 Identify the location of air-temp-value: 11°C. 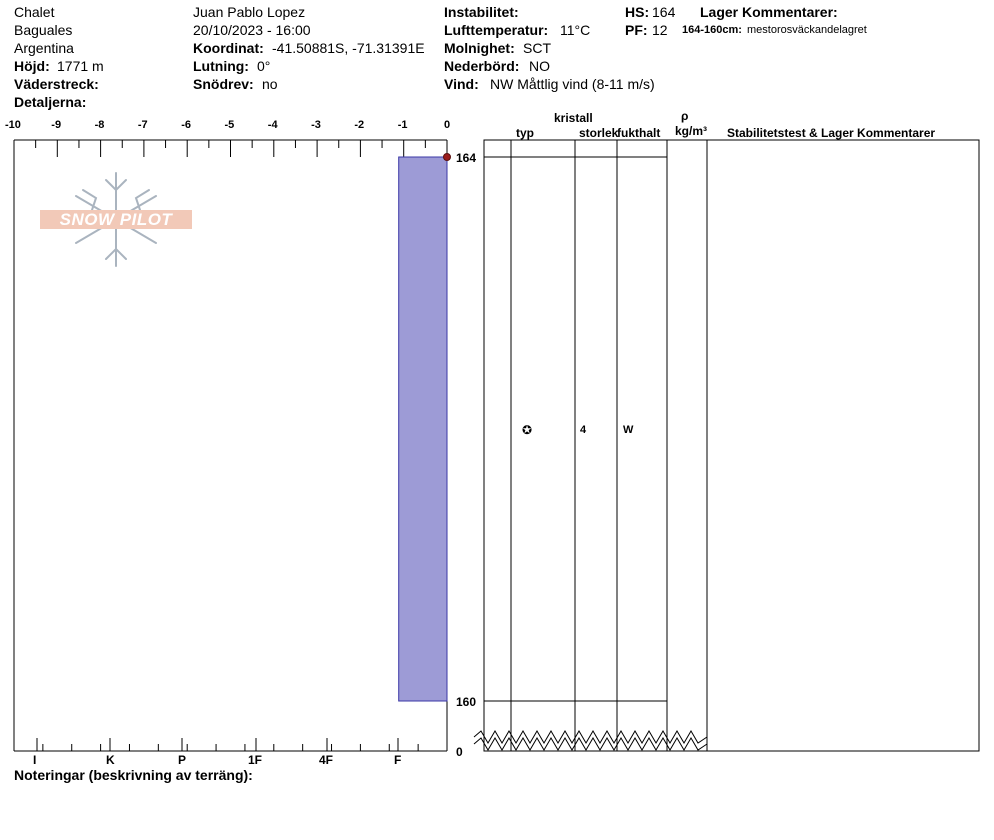
(575, 30).